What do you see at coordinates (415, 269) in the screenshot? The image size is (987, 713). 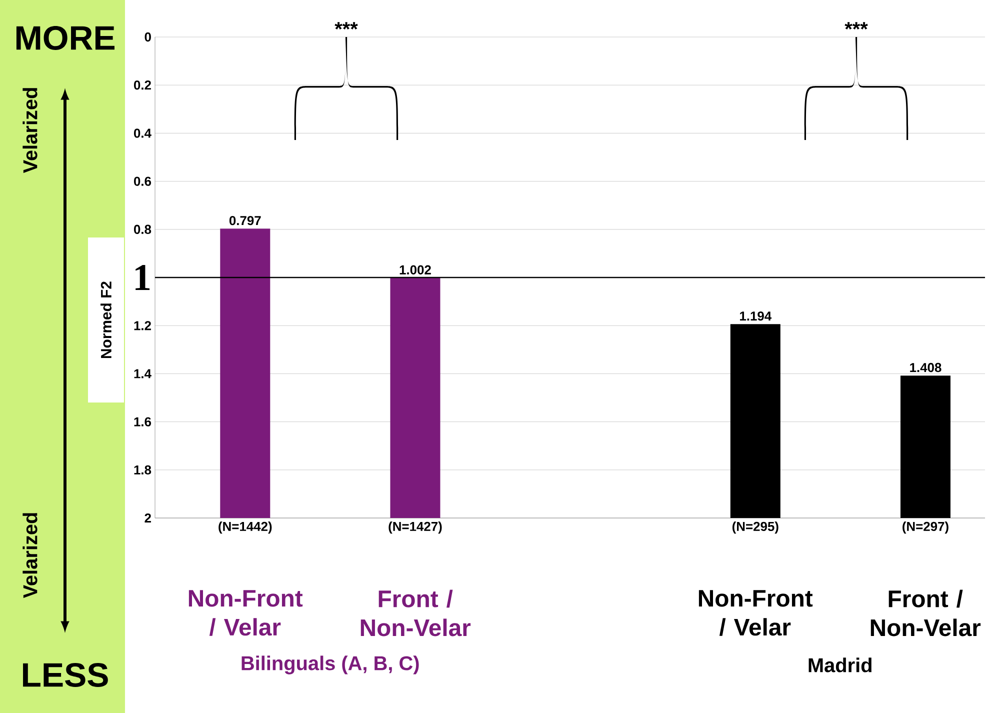 I see `data-label: 1.002` at bounding box center [415, 269].